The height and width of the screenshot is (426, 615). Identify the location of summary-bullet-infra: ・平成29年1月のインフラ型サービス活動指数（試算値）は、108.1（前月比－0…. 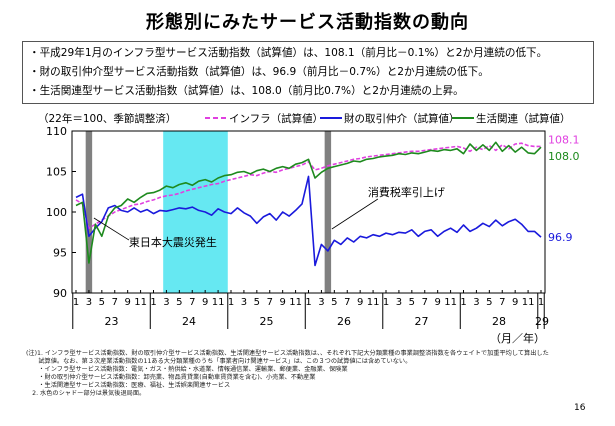
(288, 53).